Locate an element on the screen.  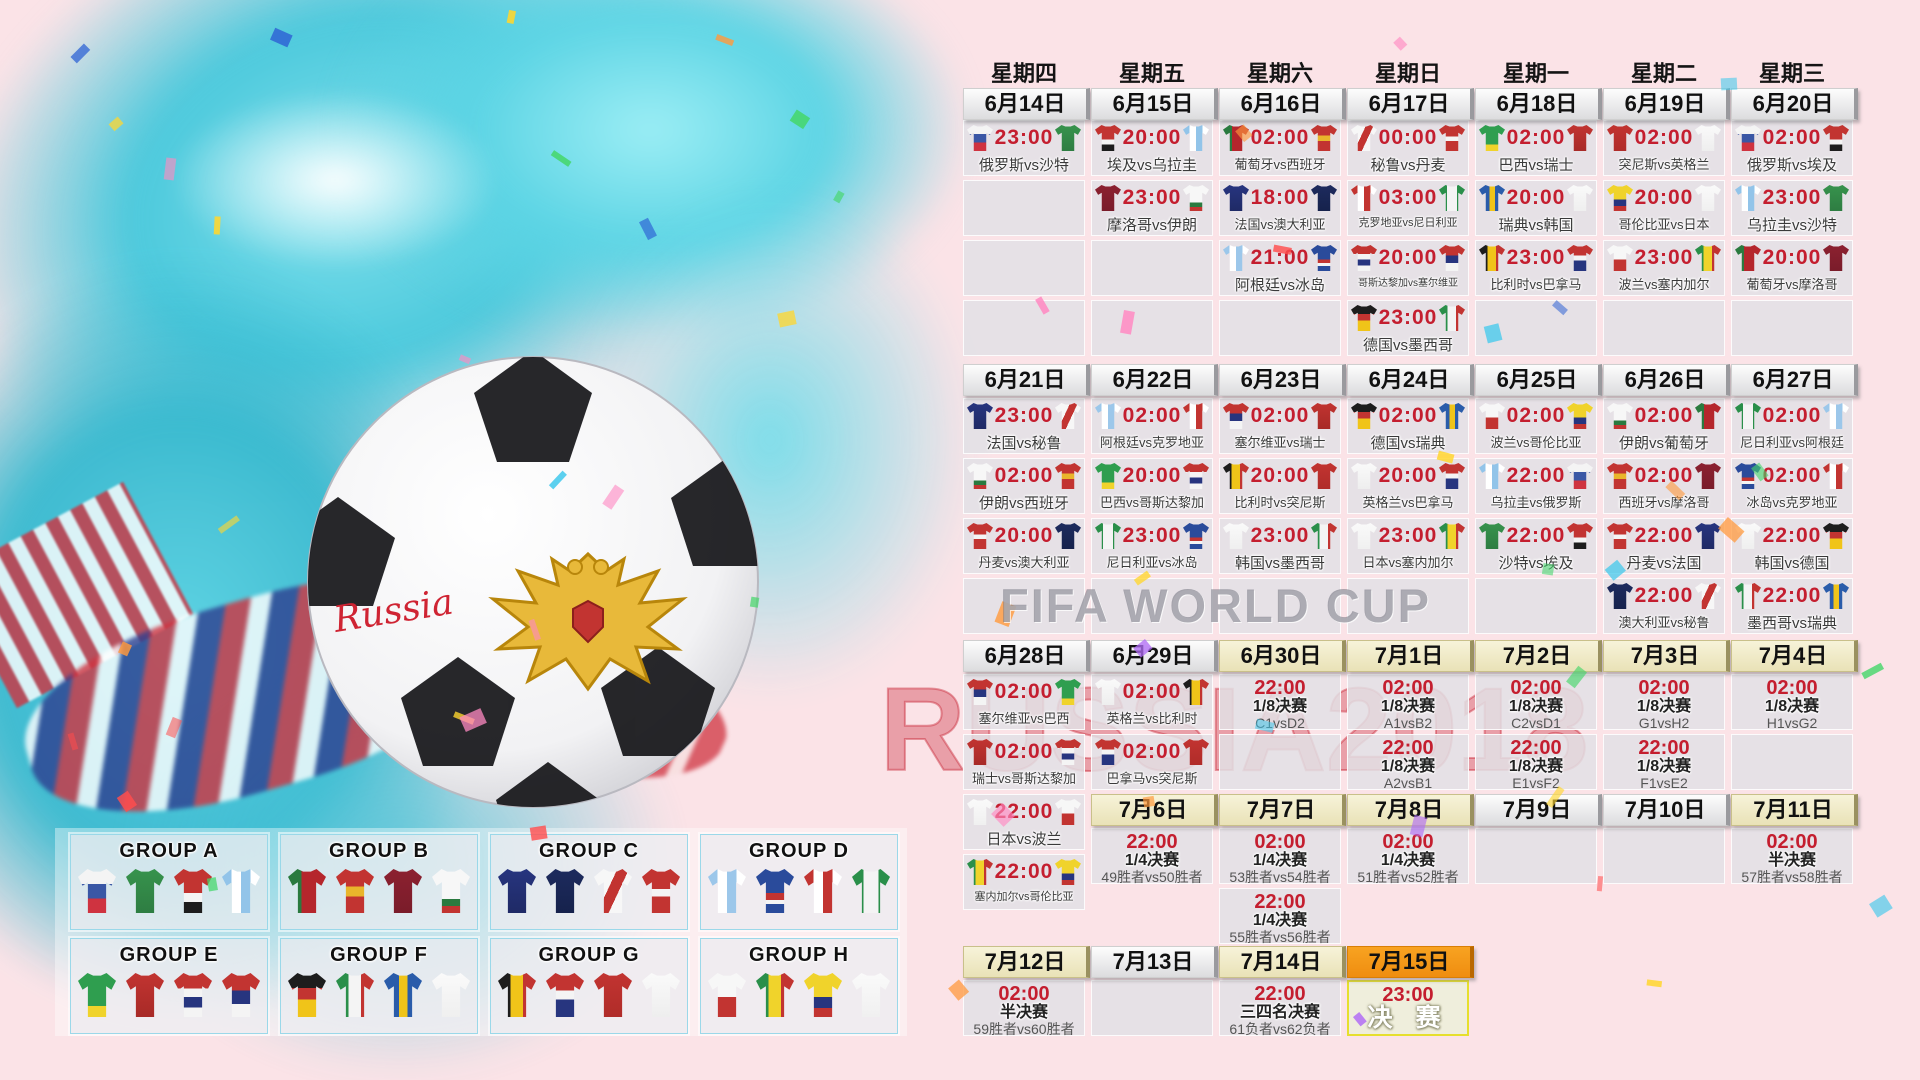
match-cell: 02:00 突尼斯vs英格兰 is located at coordinates (1664, 148).